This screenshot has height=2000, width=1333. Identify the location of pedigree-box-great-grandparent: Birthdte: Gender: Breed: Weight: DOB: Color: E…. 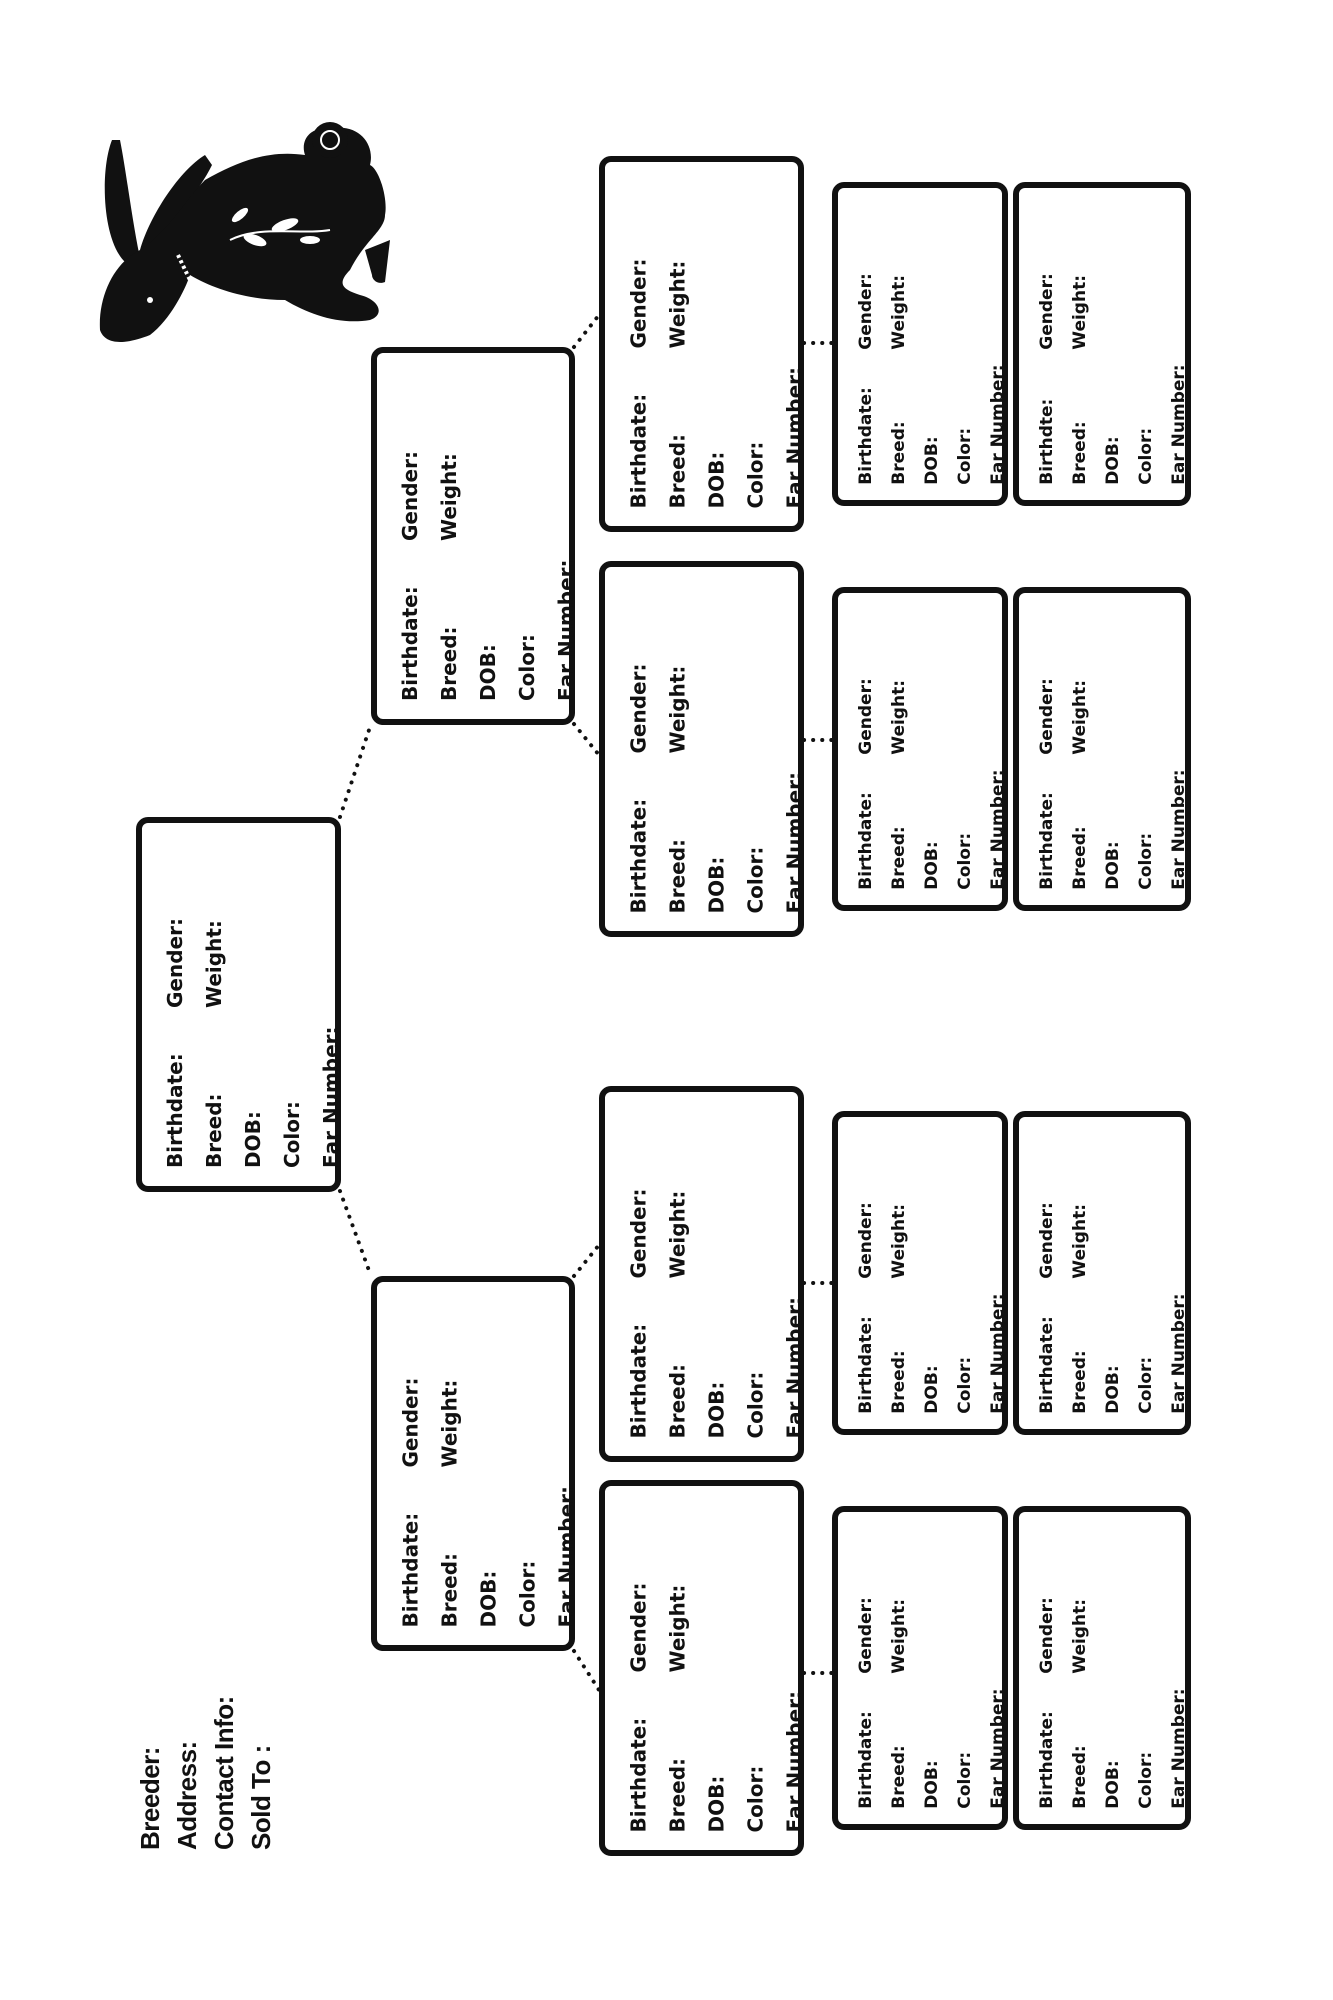
(1102, 344).